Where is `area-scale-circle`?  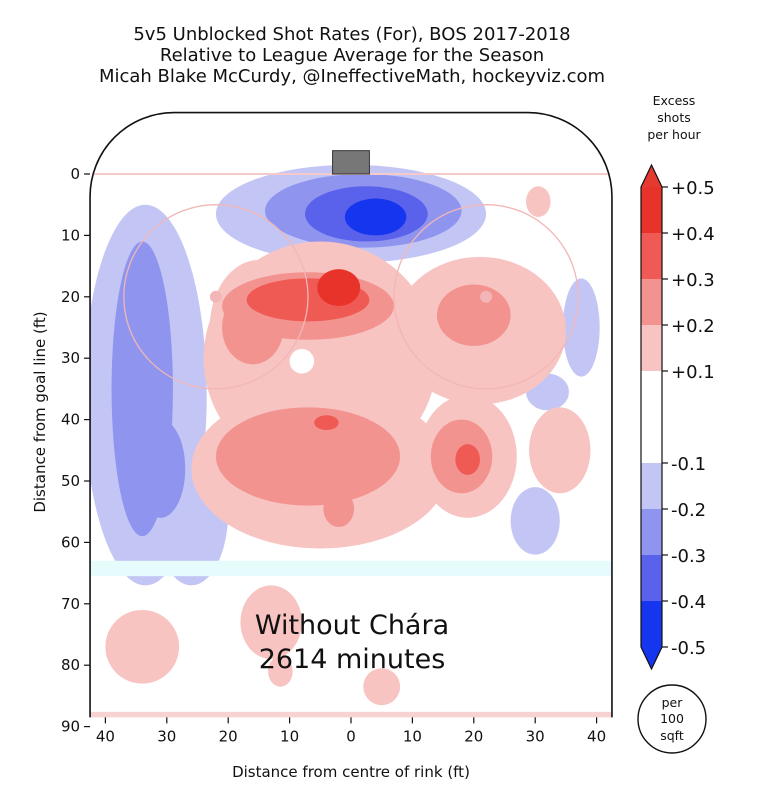 area-scale-circle is located at coordinates (672, 719).